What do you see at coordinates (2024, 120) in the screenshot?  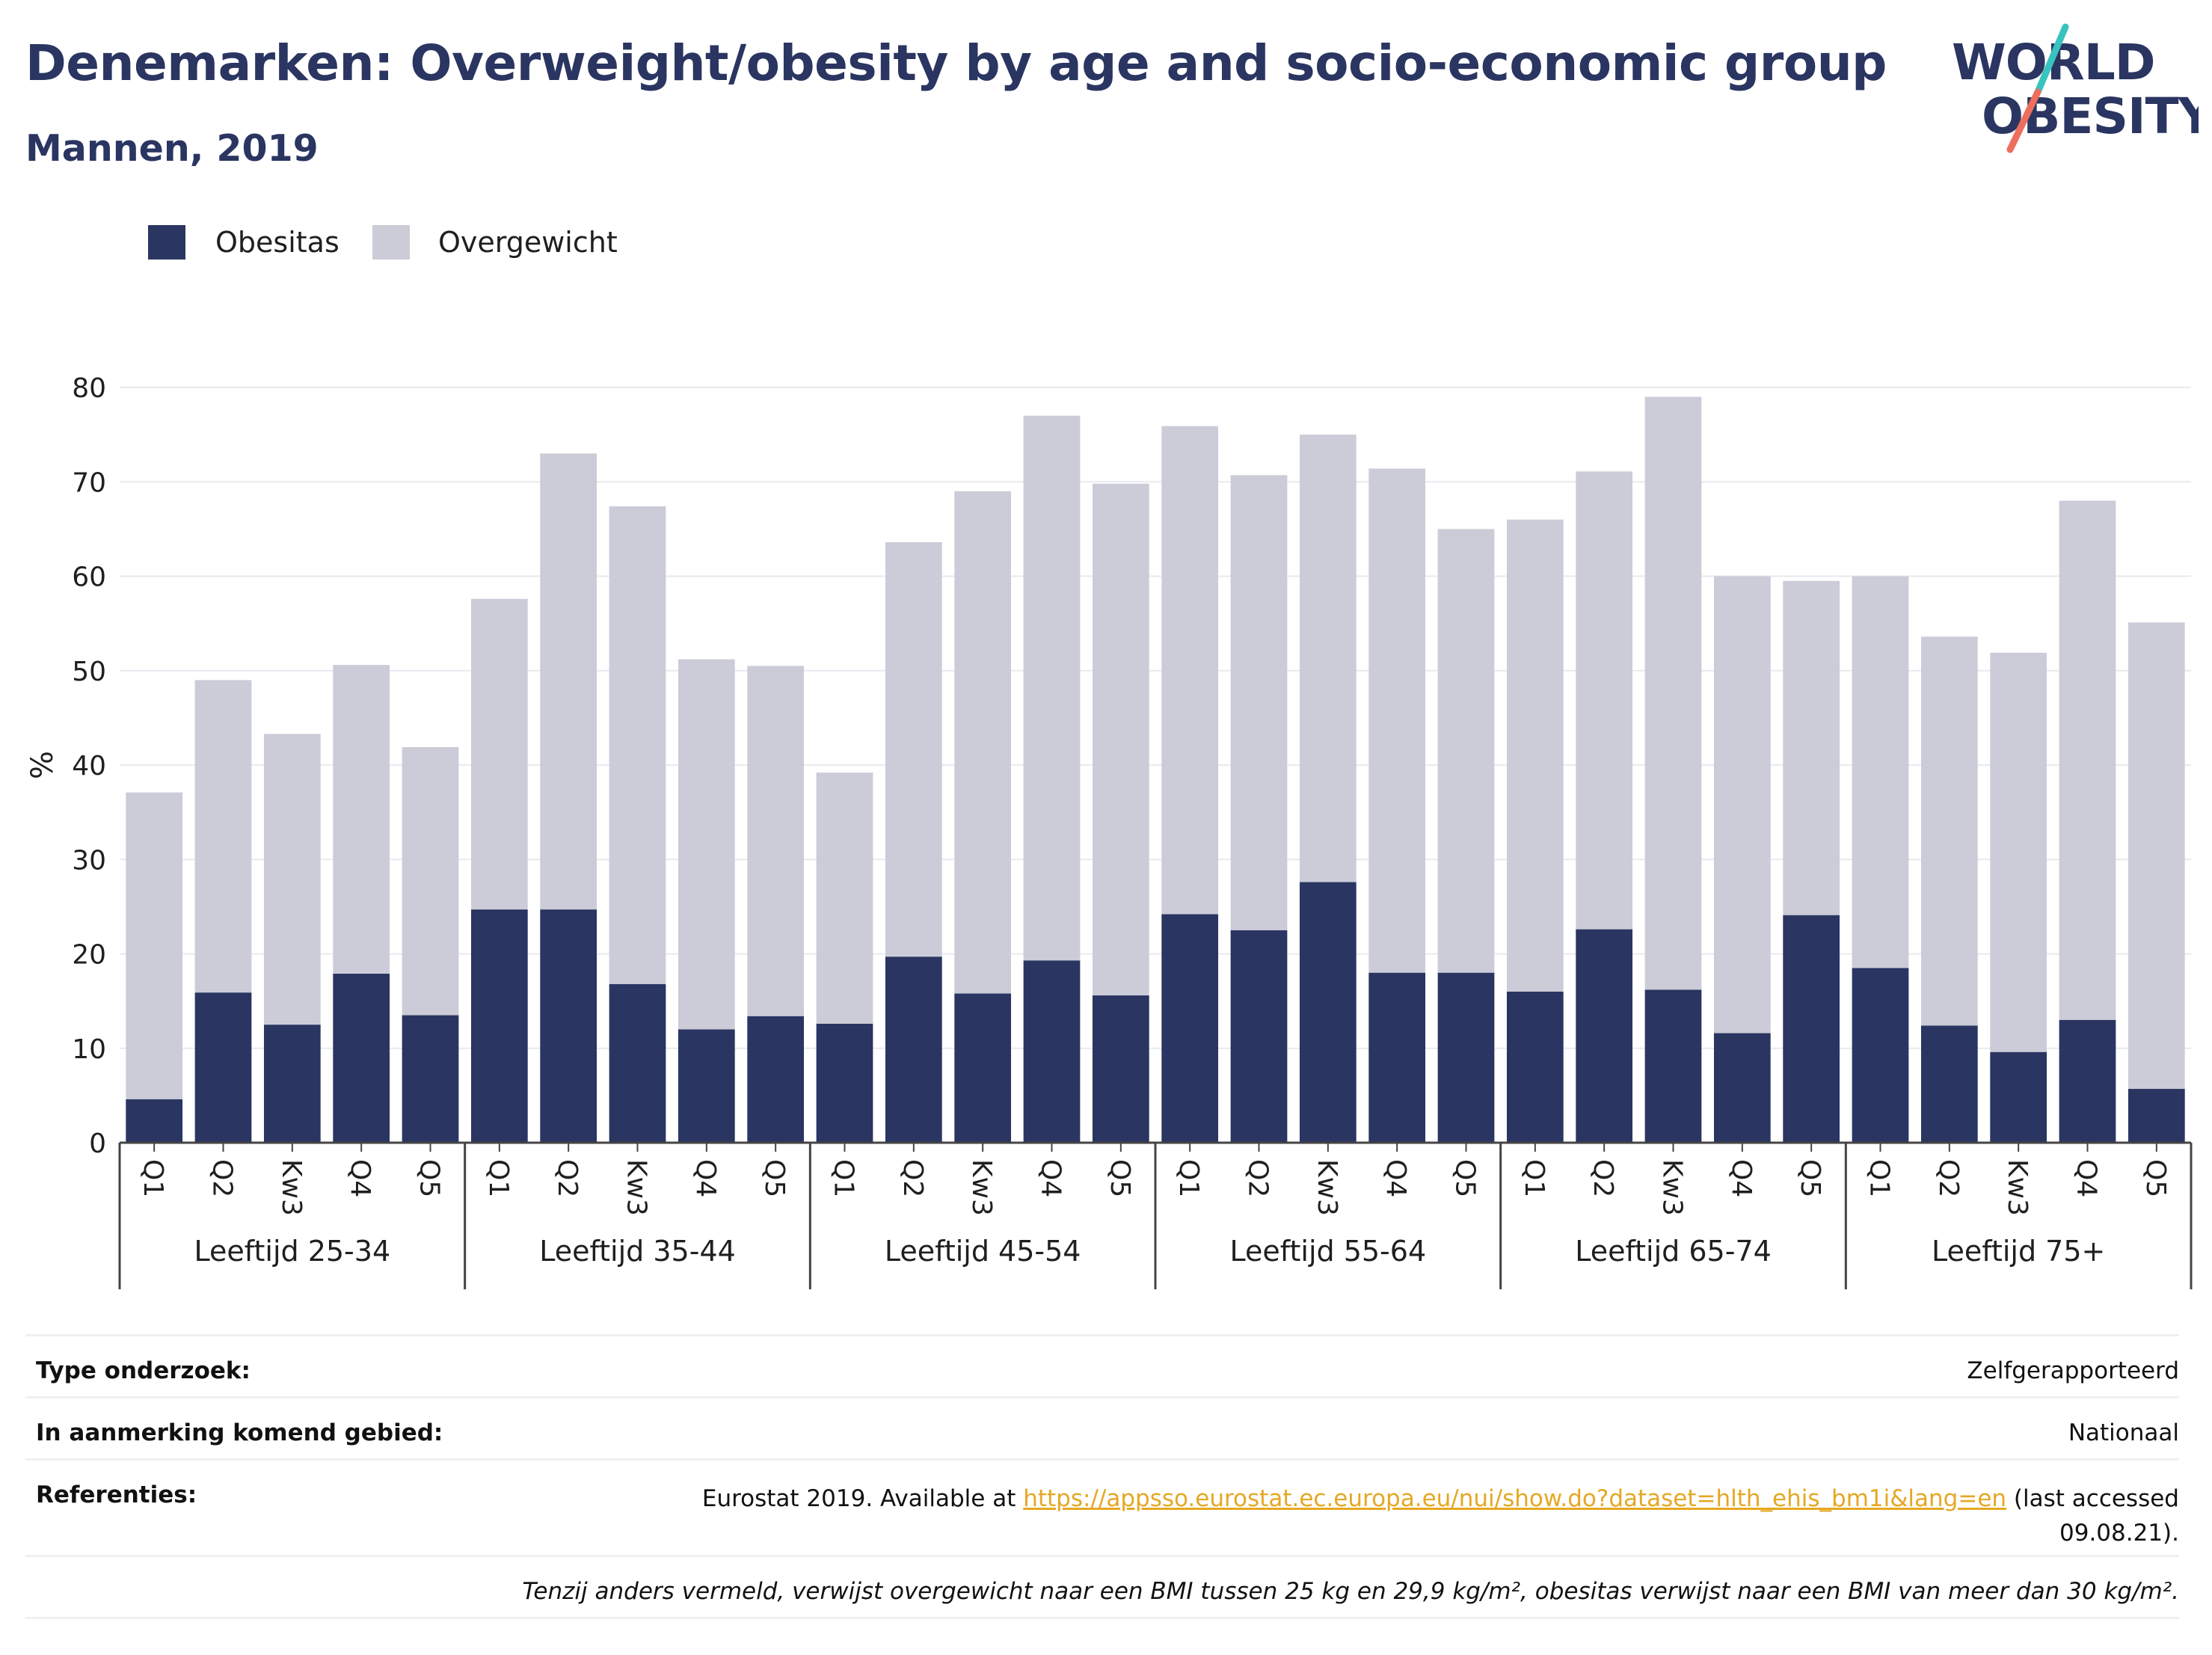 I see `logo-coral-slash` at bounding box center [2024, 120].